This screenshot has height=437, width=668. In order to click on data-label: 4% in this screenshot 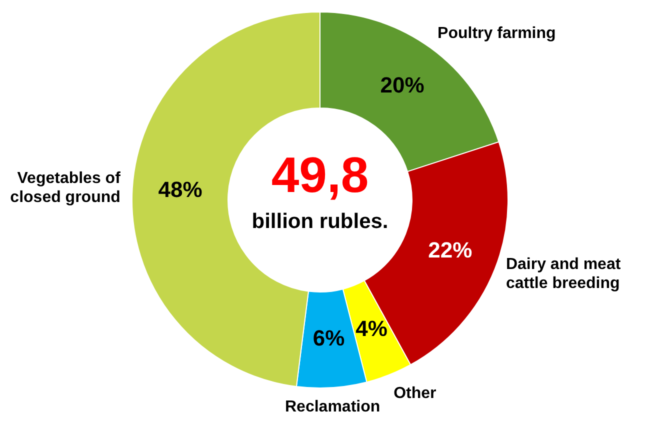, I will do `click(372, 328)`.